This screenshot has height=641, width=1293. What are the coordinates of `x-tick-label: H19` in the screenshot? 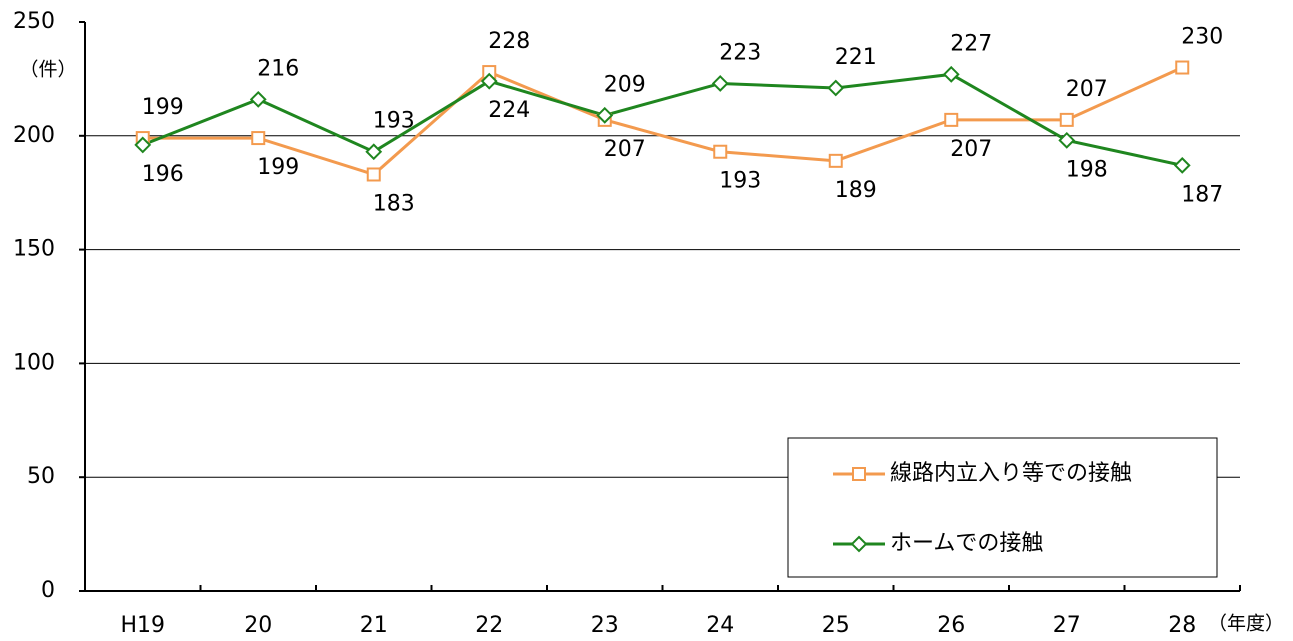 It's located at (142, 625).